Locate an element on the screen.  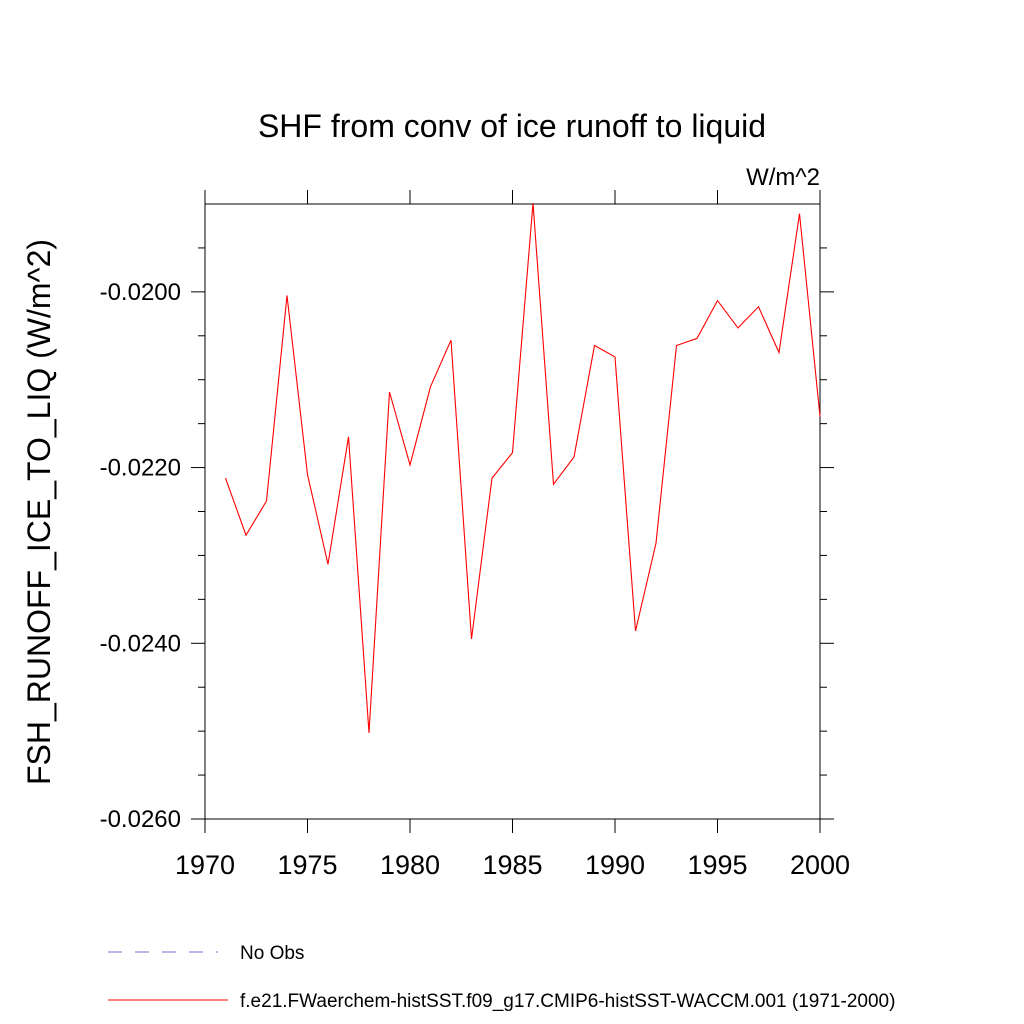
chart-title: SHF from conv of ice runoff to liquid is located at coordinates (512, 126).